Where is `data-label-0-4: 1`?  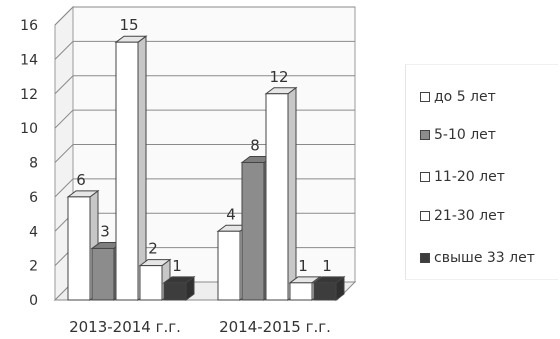
data-label-0-4: 1 is located at coordinates (177, 266).